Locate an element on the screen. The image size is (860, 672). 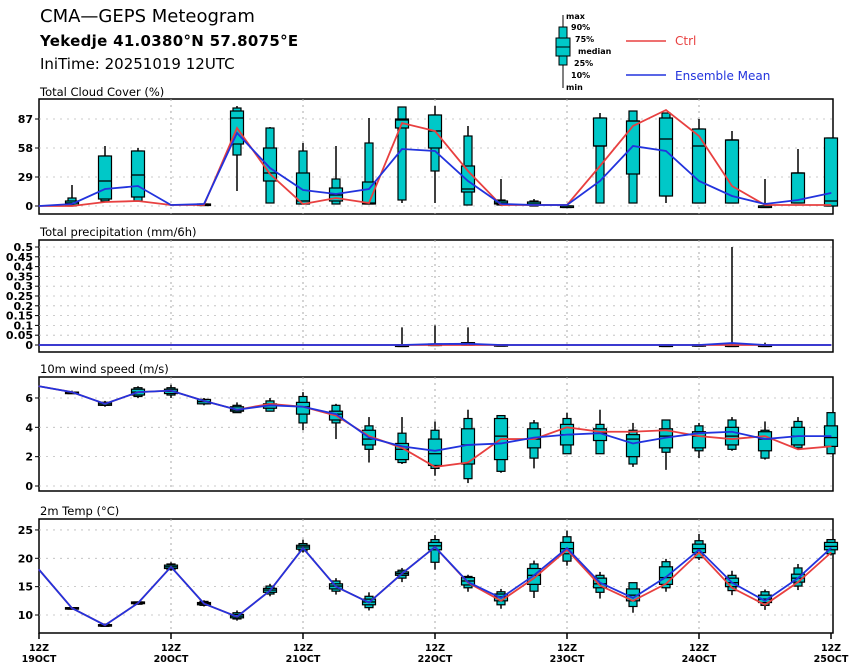
legend-ctrl-label: Ctrl is located at coordinates (685, 41).